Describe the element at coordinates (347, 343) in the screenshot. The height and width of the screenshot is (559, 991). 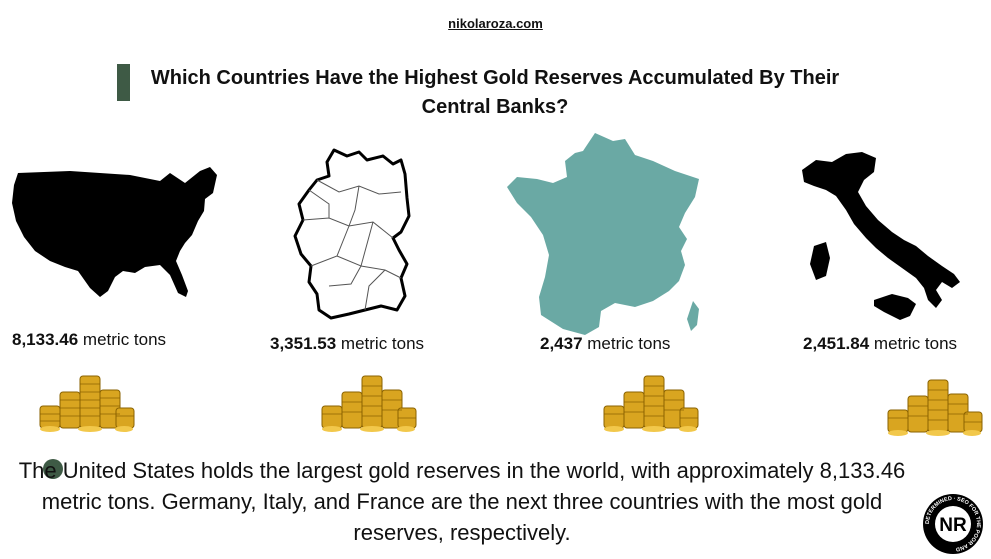
I see `germany-gold-reserve: 3,351.53 metric tons` at that location.